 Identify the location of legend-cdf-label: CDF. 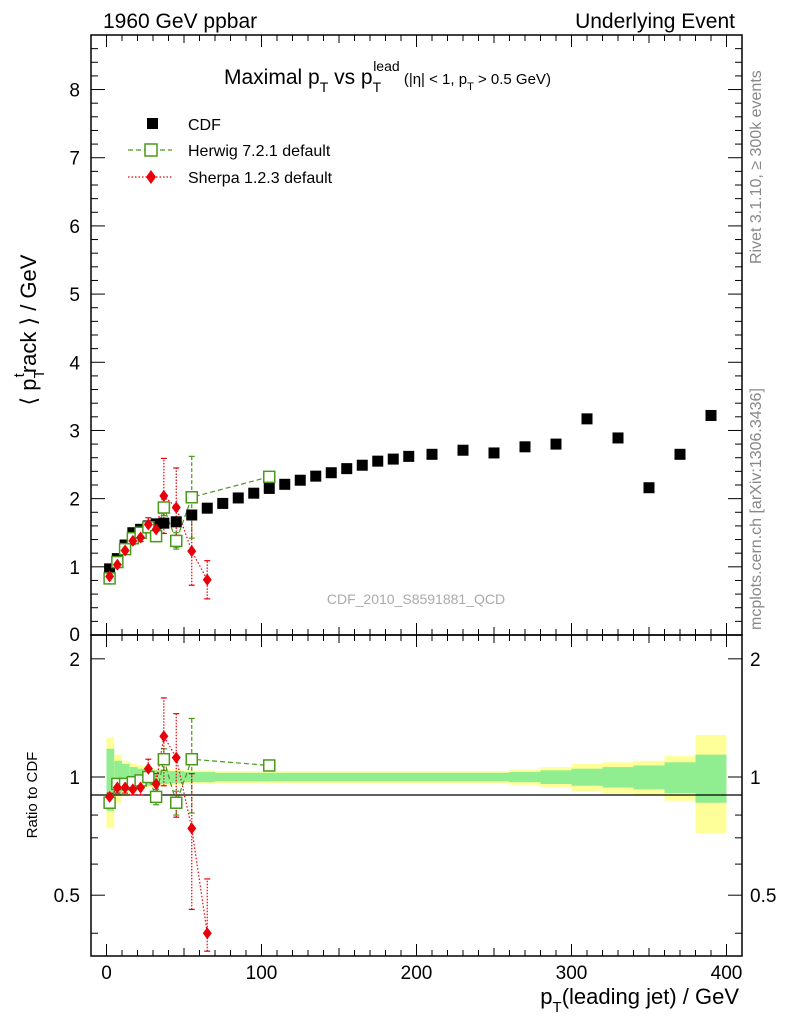
(204, 125).